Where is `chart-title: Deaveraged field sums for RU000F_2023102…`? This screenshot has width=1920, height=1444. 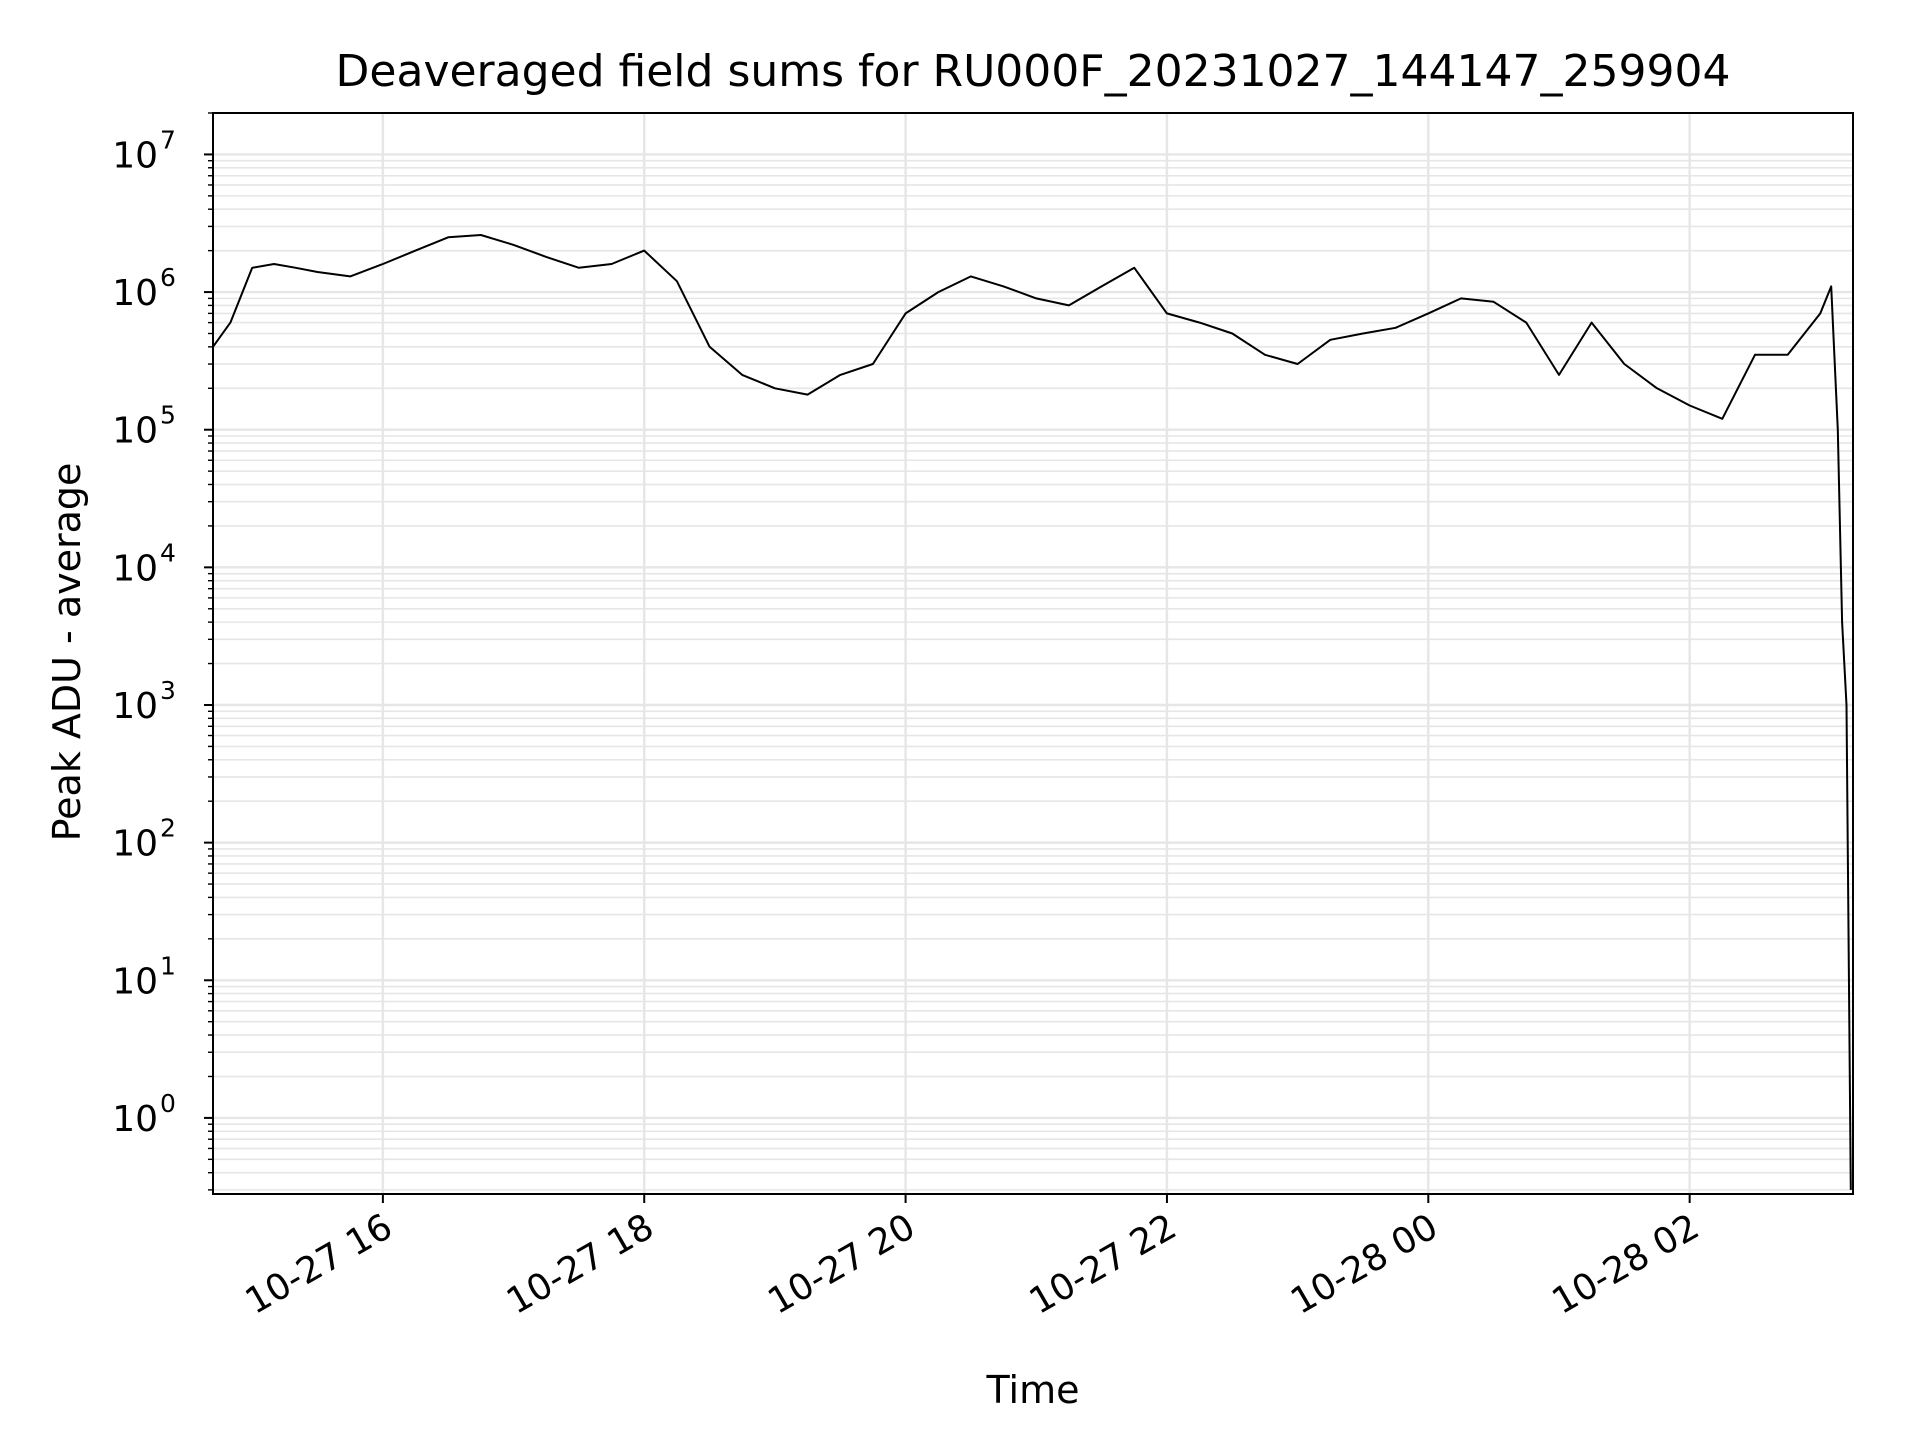 chart-title: Deaveraged field sums for RU000F_2023102… is located at coordinates (1033, 71).